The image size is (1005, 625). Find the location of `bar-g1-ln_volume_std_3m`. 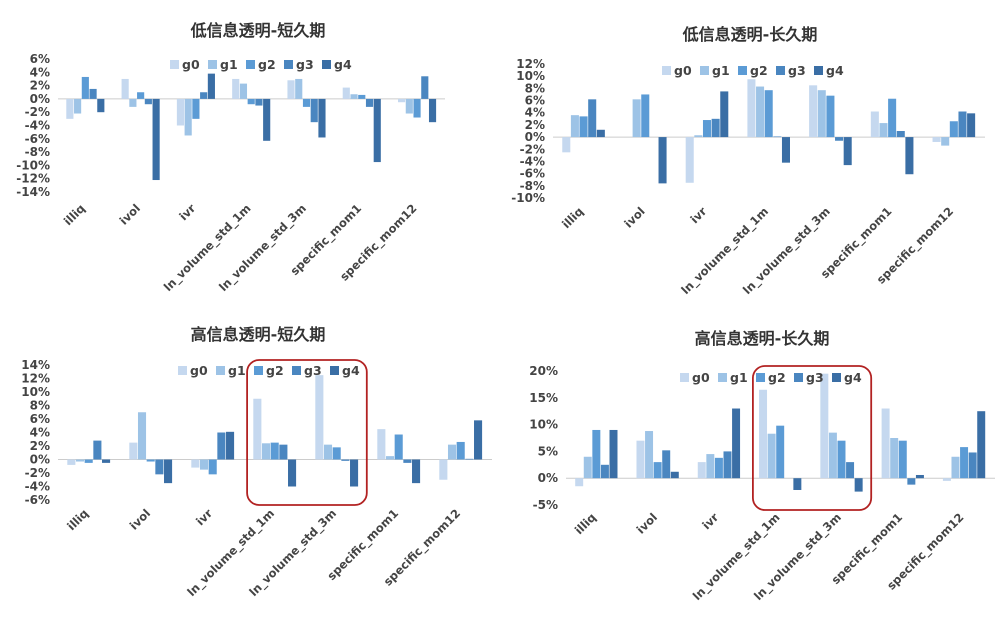

bar-g1-ln_volume_std_3m is located at coordinates (822, 113).